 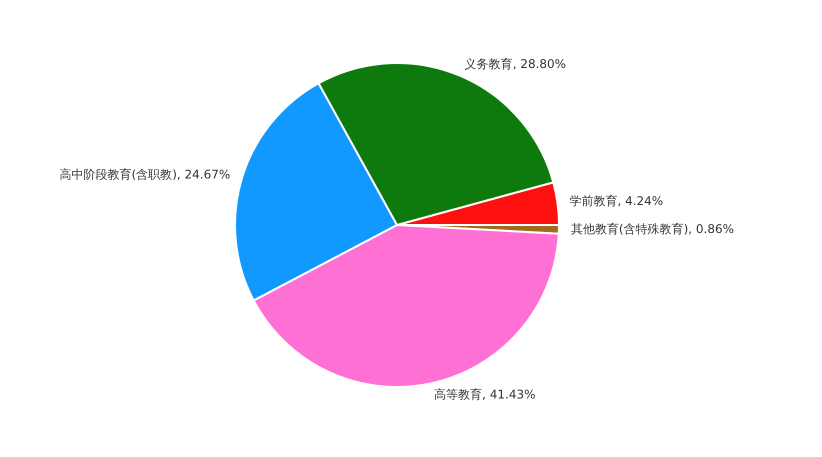 I want to click on slice-label: 高中阶段教育(含职教), 24.67%, so click(x=145, y=174).